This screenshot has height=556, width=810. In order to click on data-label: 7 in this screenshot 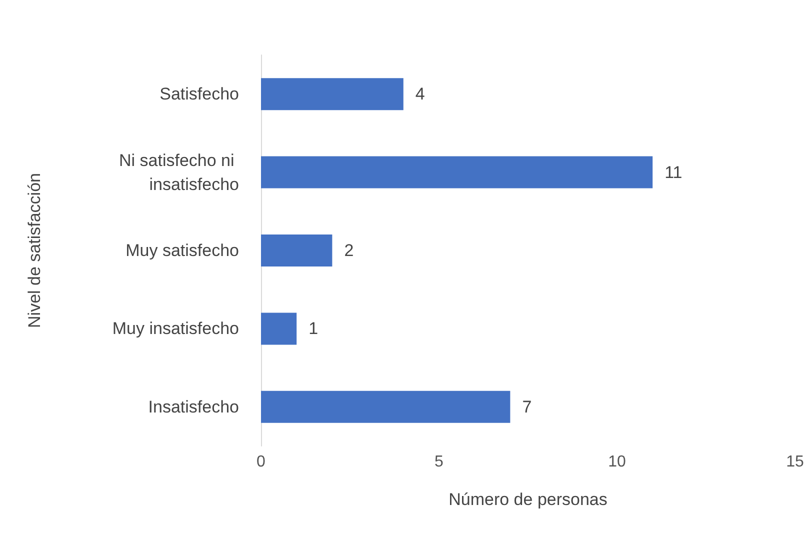, I will do `click(527, 406)`.